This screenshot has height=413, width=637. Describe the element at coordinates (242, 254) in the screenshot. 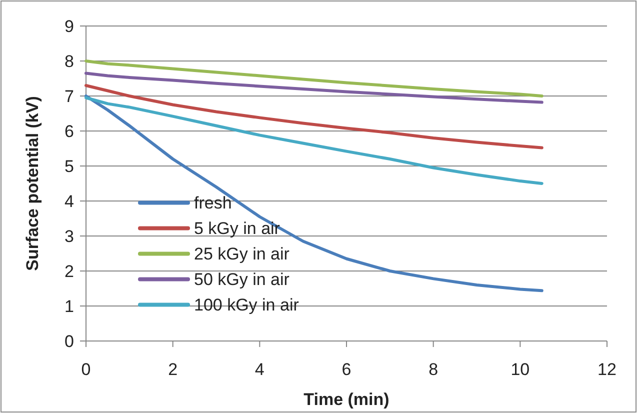

I see `legend-label: 25 kGy in air` at that location.